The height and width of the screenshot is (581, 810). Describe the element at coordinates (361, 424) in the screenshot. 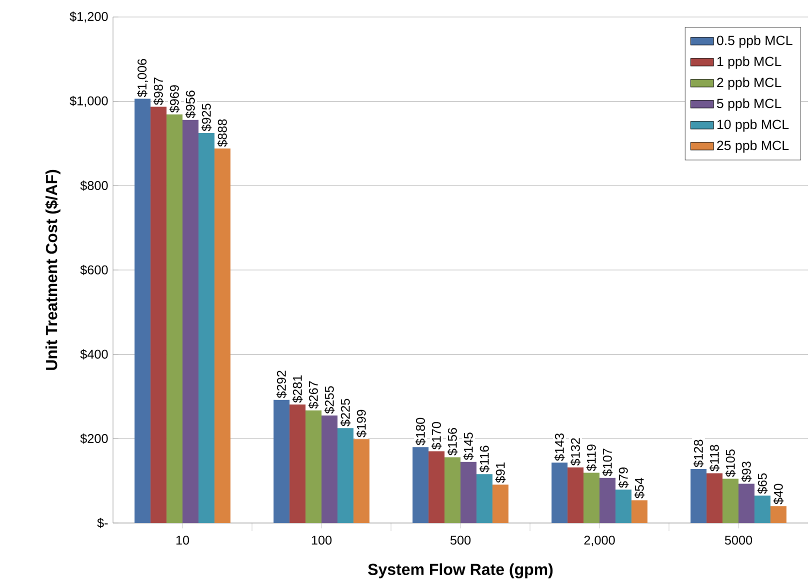

I see `data-label: $199` at that location.